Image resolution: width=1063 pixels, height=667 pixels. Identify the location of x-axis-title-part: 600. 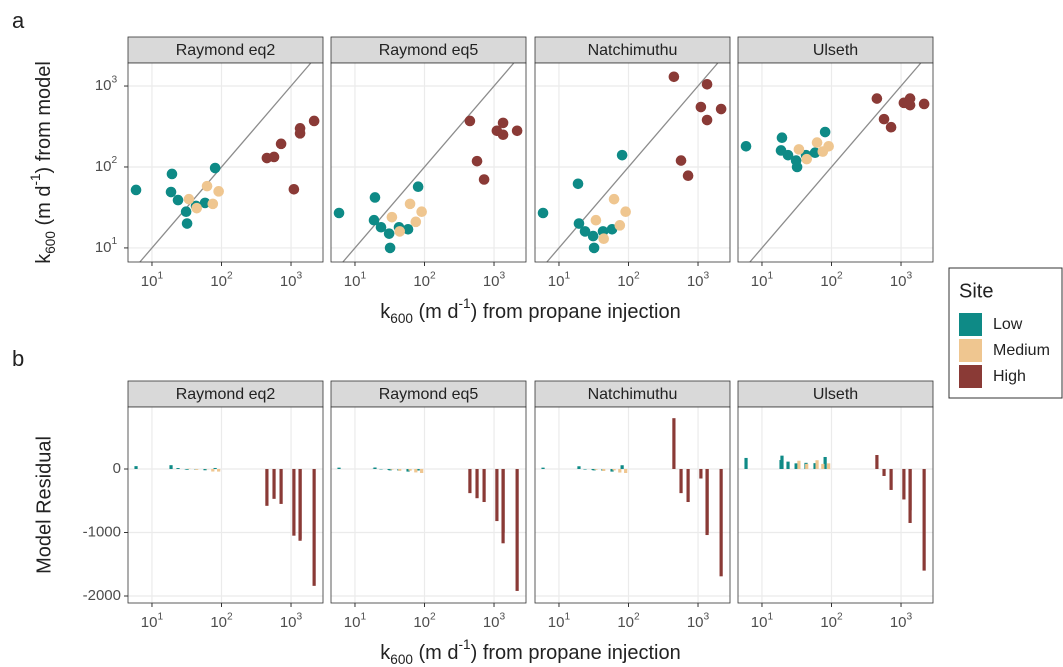
(401, 659).